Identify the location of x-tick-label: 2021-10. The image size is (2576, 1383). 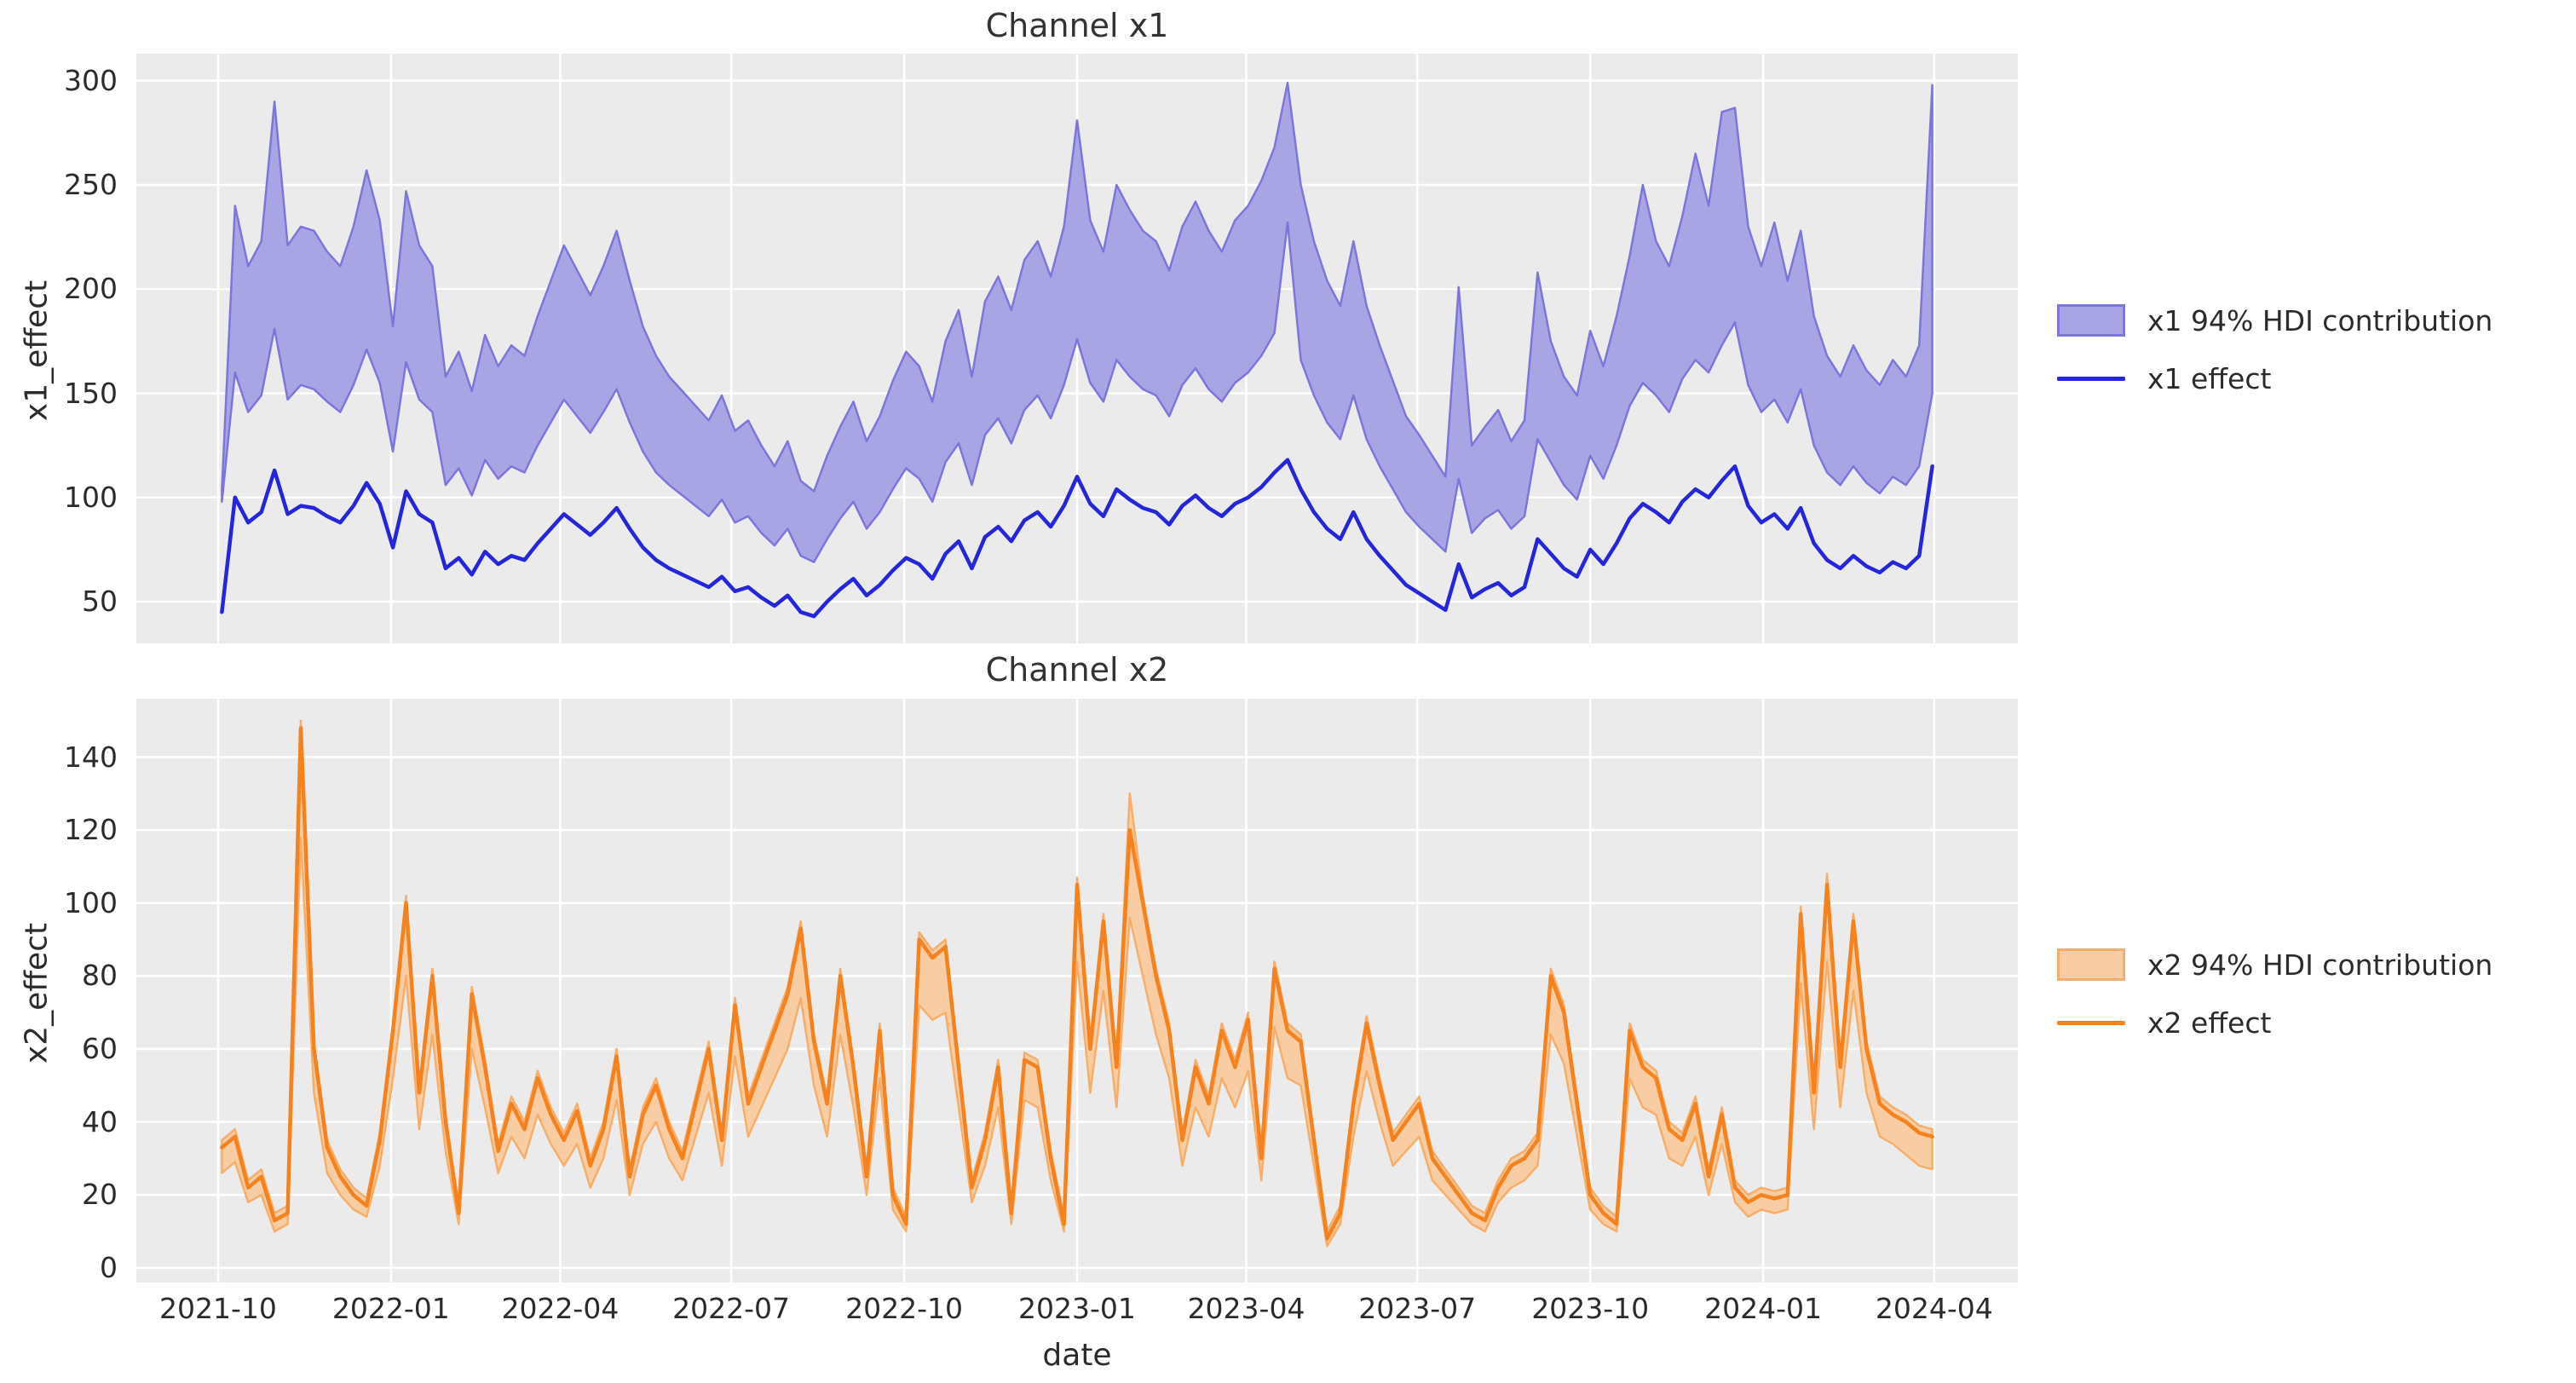
(217, 1308).